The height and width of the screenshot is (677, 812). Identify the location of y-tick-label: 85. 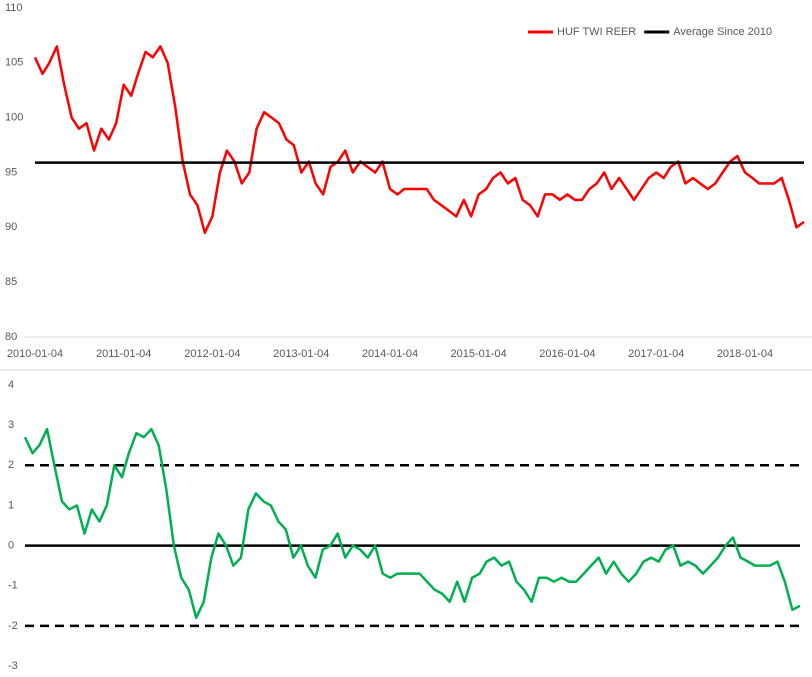
(11, 282).